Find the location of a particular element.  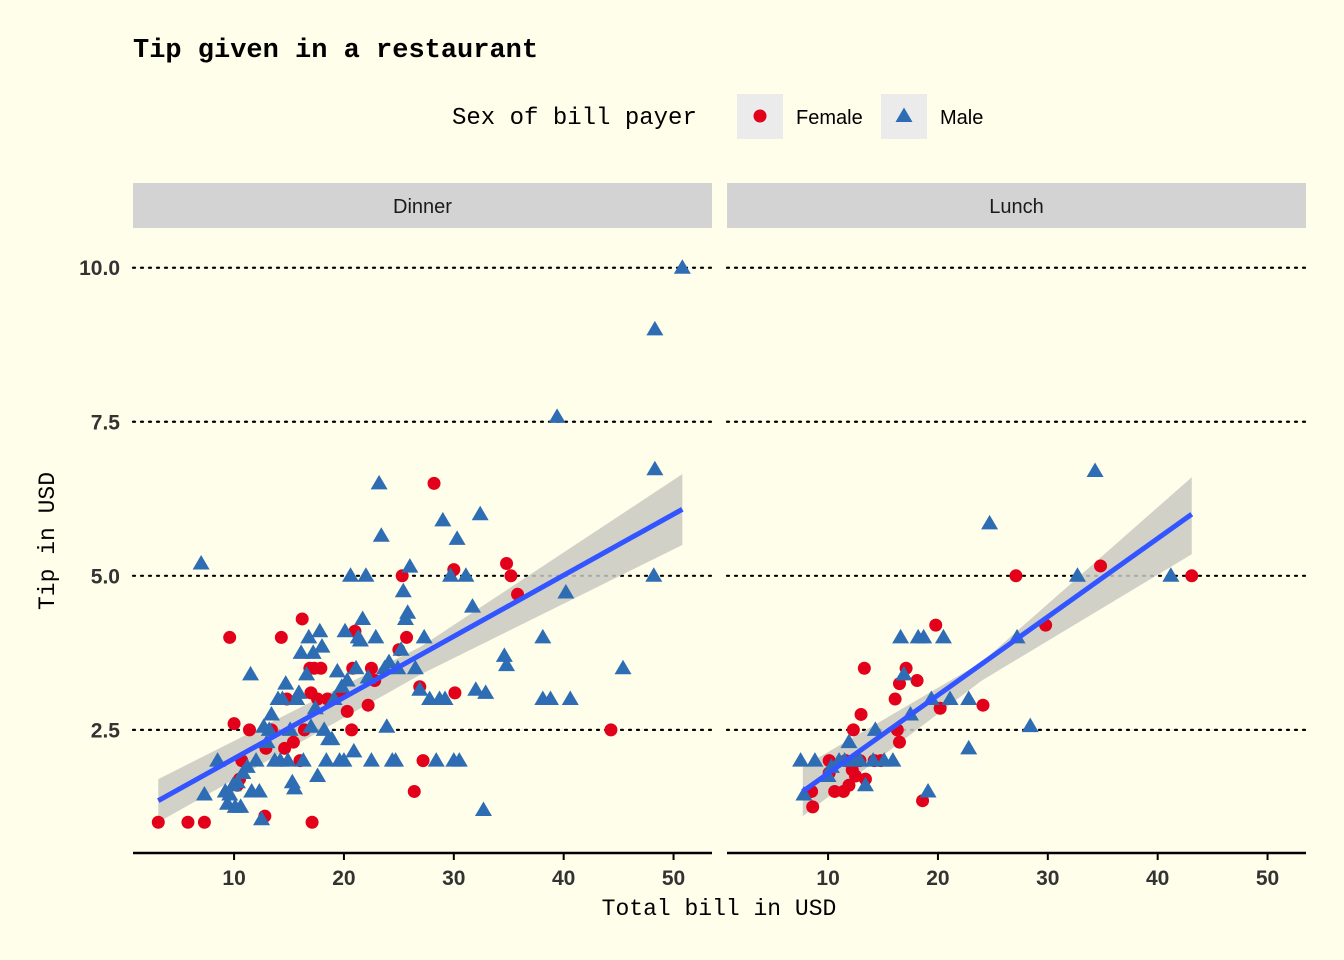

x-ticks-dinner: 10 20 30 40 50 is located at coordinates (453, 871).